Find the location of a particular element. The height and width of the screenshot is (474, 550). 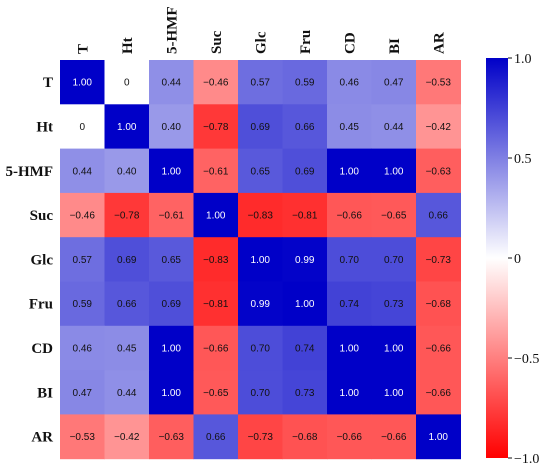

heatmap-cell-label: 0.40 is located at coordinates (172, 127).